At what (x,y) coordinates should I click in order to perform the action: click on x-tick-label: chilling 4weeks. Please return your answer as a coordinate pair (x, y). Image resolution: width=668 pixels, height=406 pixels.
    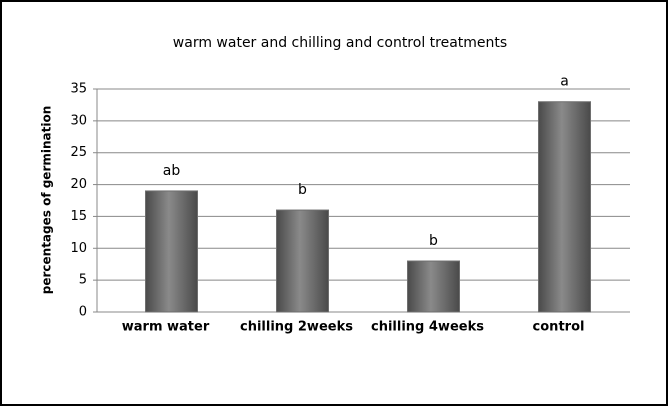
    Looking at the image, I should click on (427, 327).